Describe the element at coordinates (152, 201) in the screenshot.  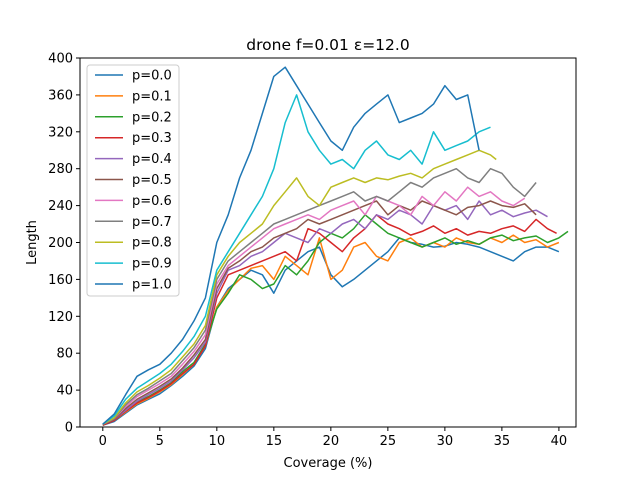
I see `legend-label: p=0.6` at that location.